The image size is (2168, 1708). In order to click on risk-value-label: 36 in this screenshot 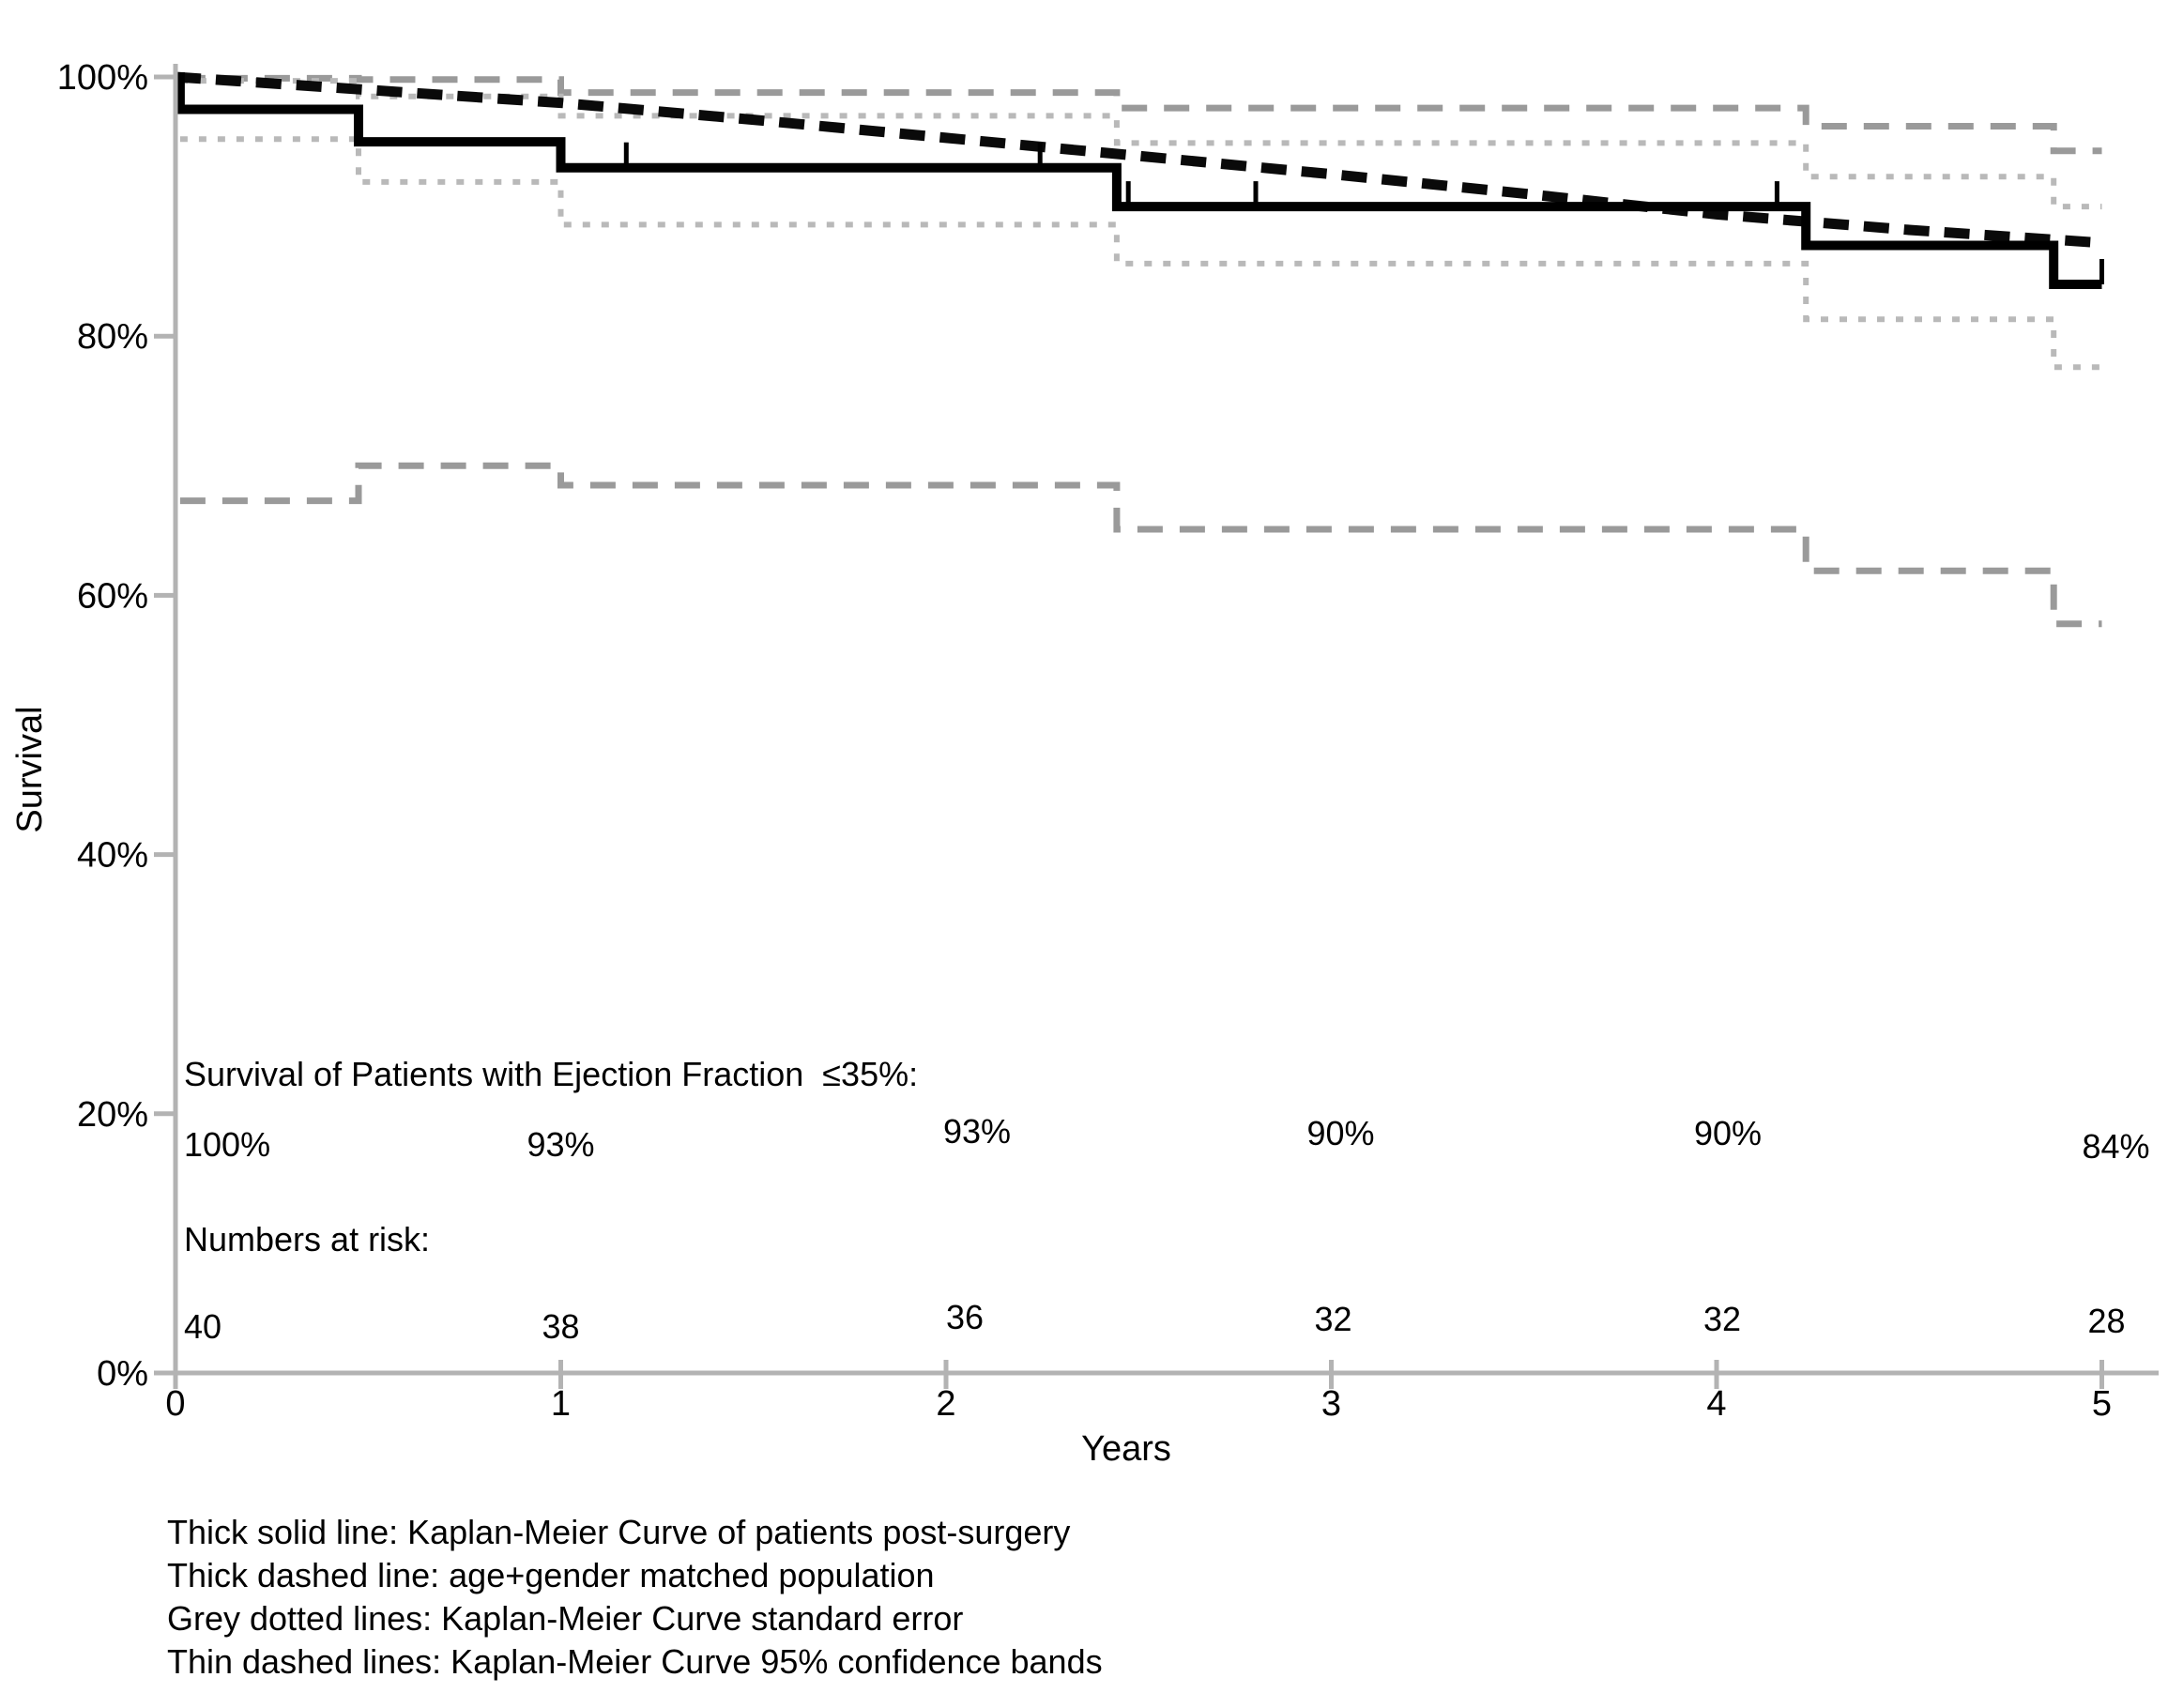, I will do `click(965, 1317)`.